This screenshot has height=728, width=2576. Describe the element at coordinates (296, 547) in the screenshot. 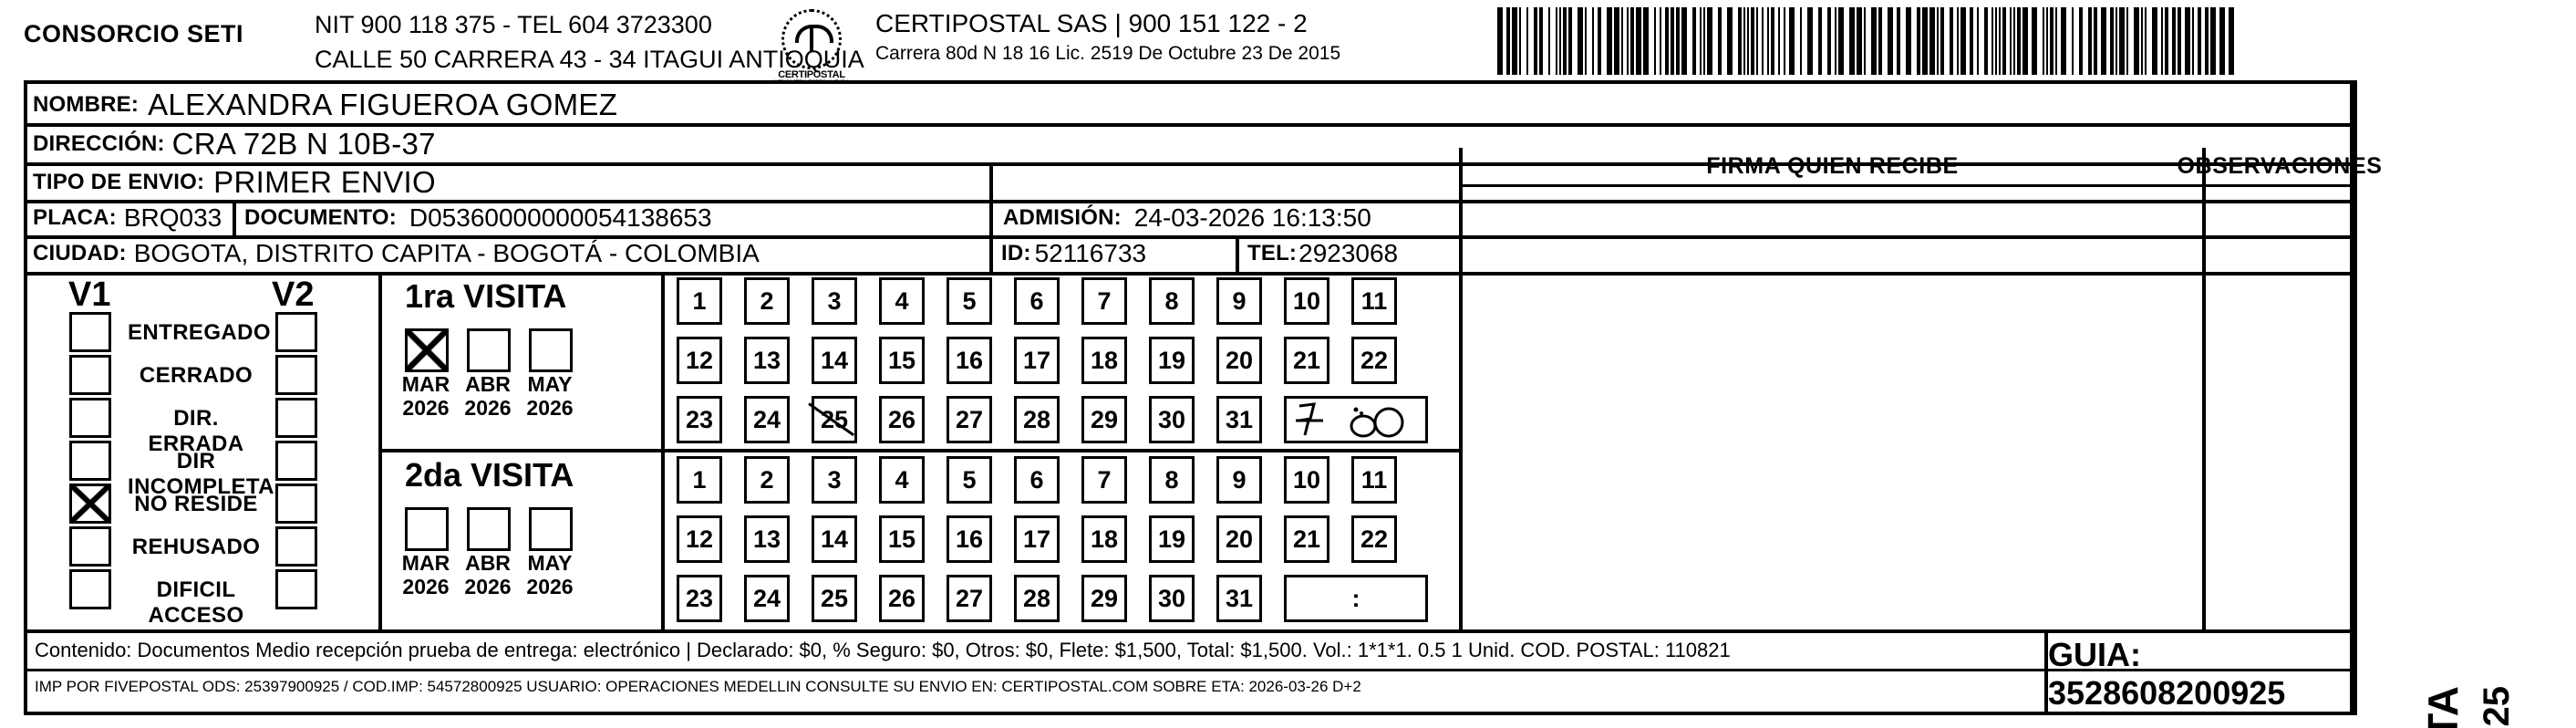

I see `v2-checkbox-rehusado` at that location.